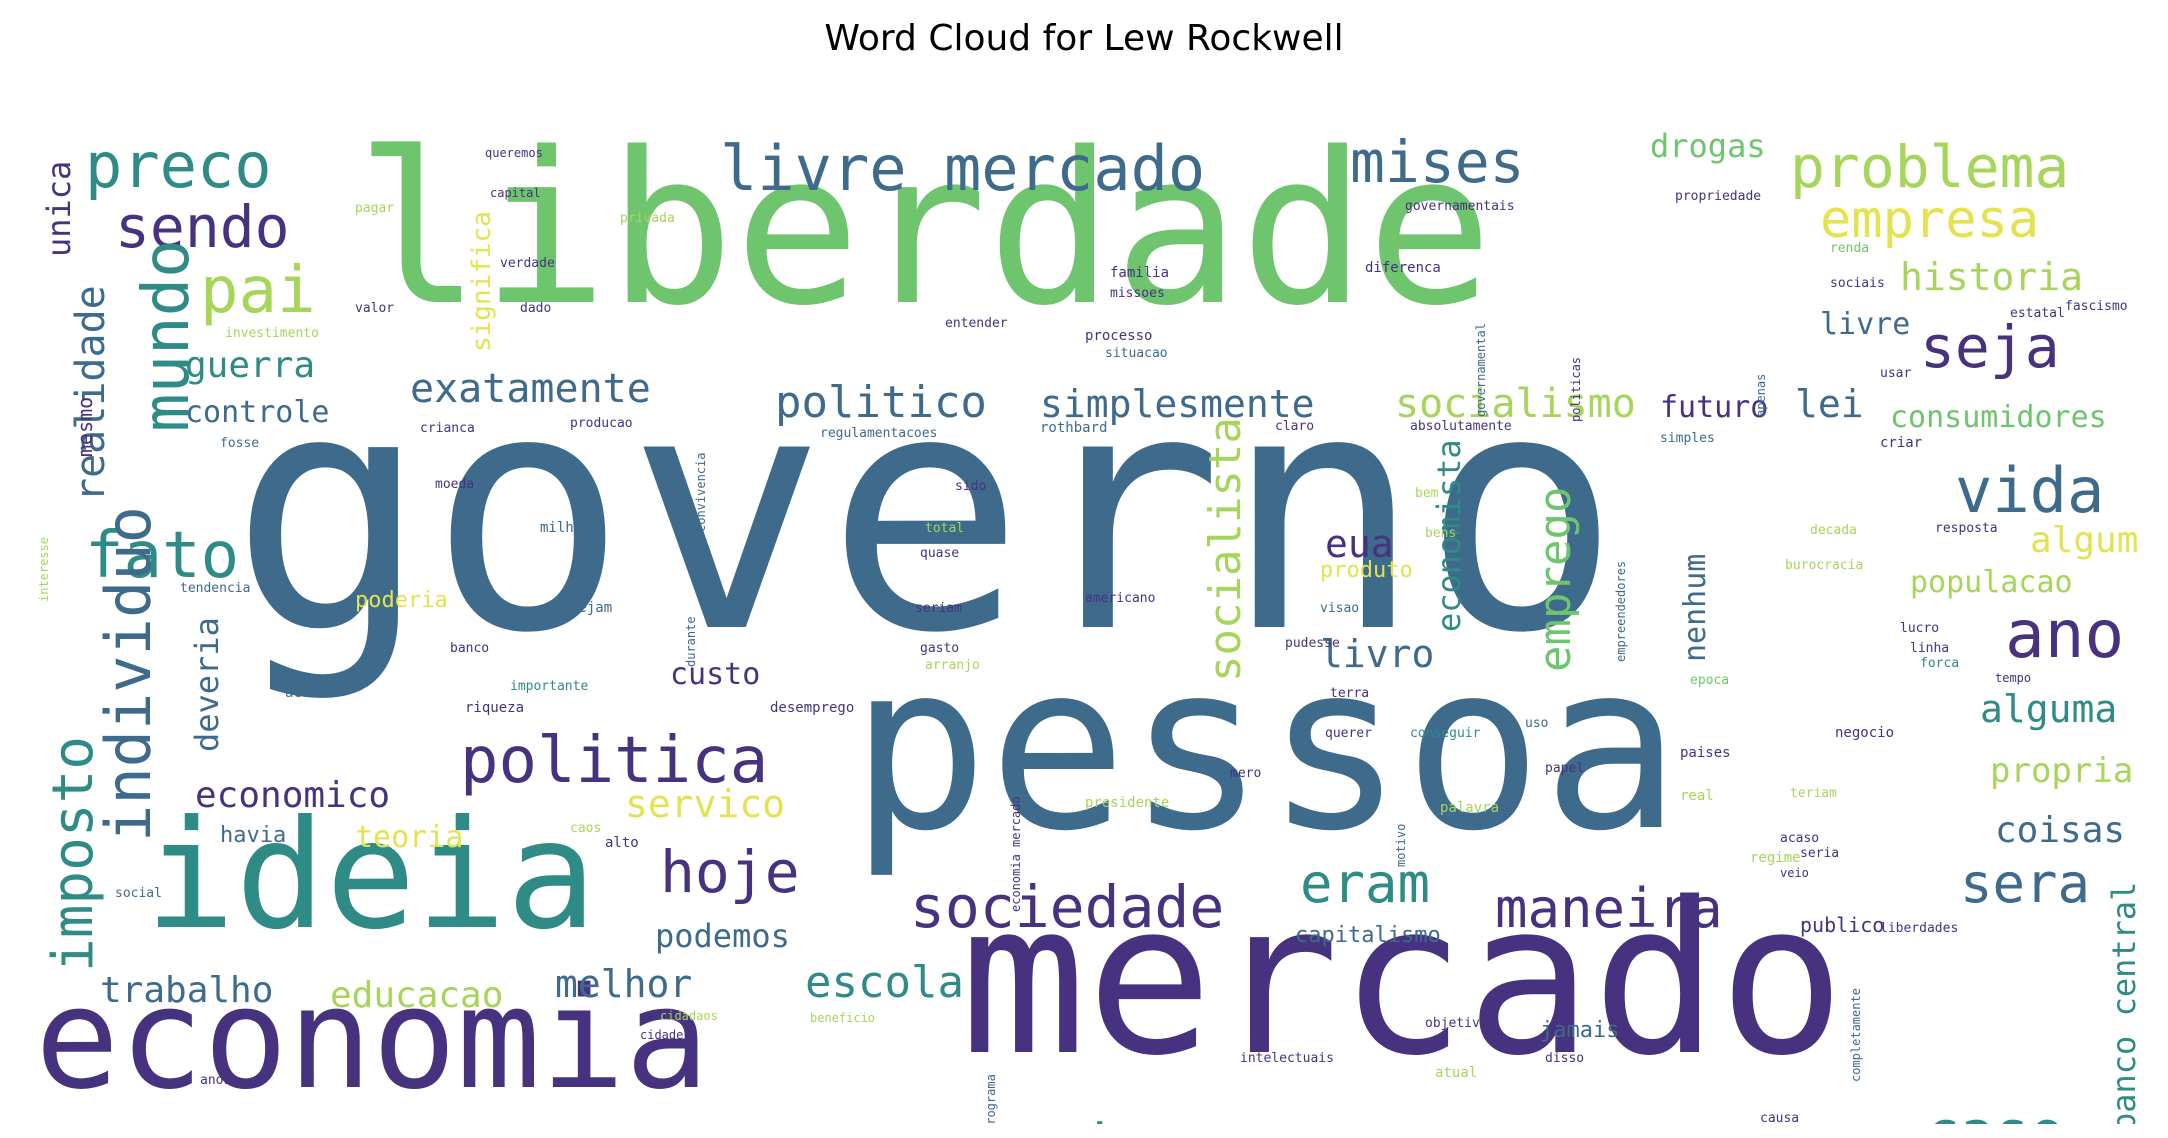 This screenshot has height=1138, width=2168. I want to click on word-realidade: realidade, so click(91, 393).